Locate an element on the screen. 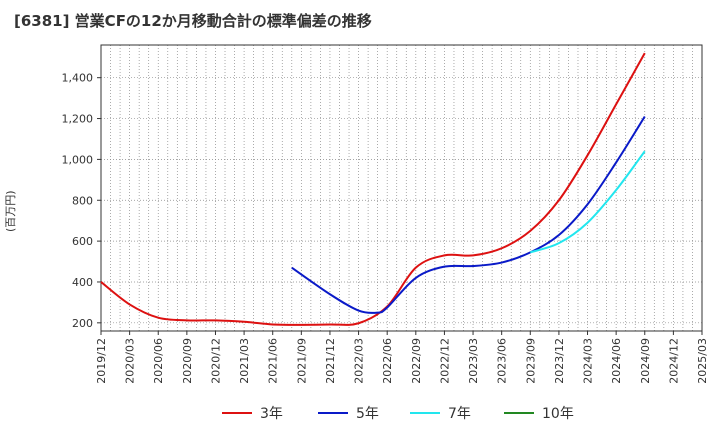 This screenshot has height=440, width=720. x-tick-label: 2021/03 is located at coordinates (244, 361).